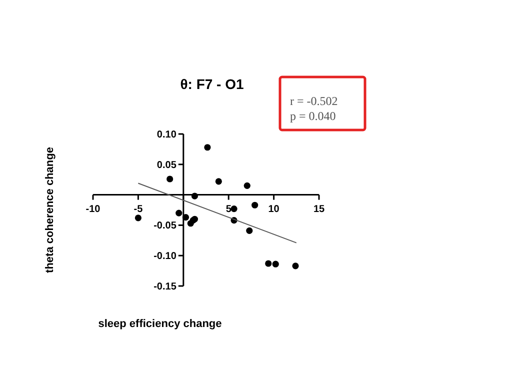 This screenshot has width=509, height=387. What do you see at coordinates (165, 226) in the screenshot?
I see `y-tick-label: -0.05` at bounding box center [165, 226].